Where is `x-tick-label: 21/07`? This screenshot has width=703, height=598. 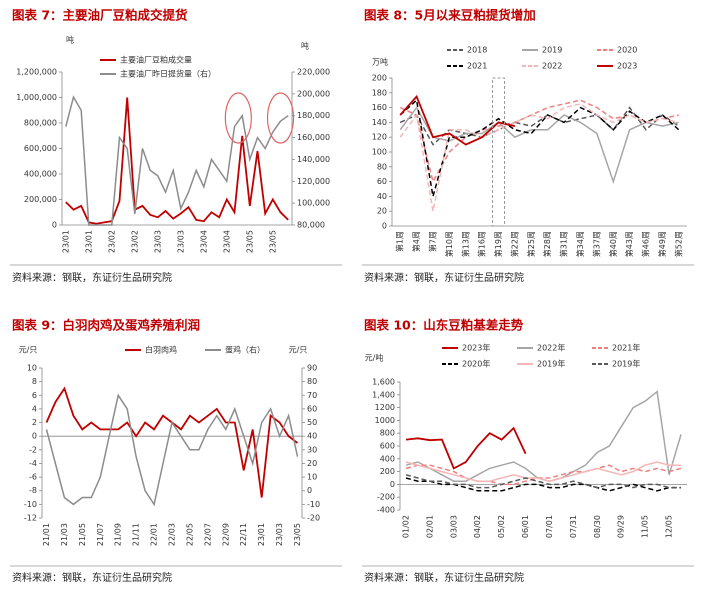
x-tick-label: 21/07 is located at coordinates (100, 534).